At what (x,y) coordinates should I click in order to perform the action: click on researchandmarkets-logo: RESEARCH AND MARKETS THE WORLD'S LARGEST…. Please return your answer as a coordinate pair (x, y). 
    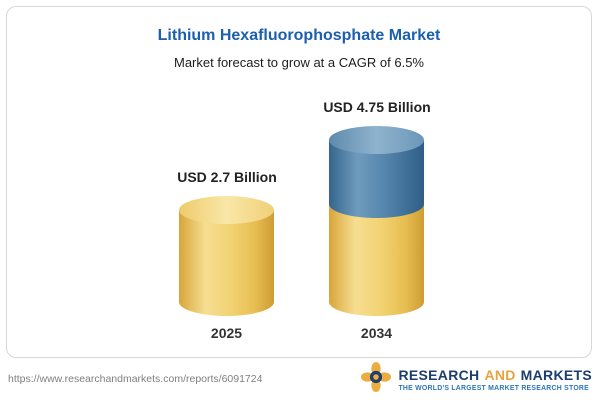
    Looking at the image, I should click on (476, 379).